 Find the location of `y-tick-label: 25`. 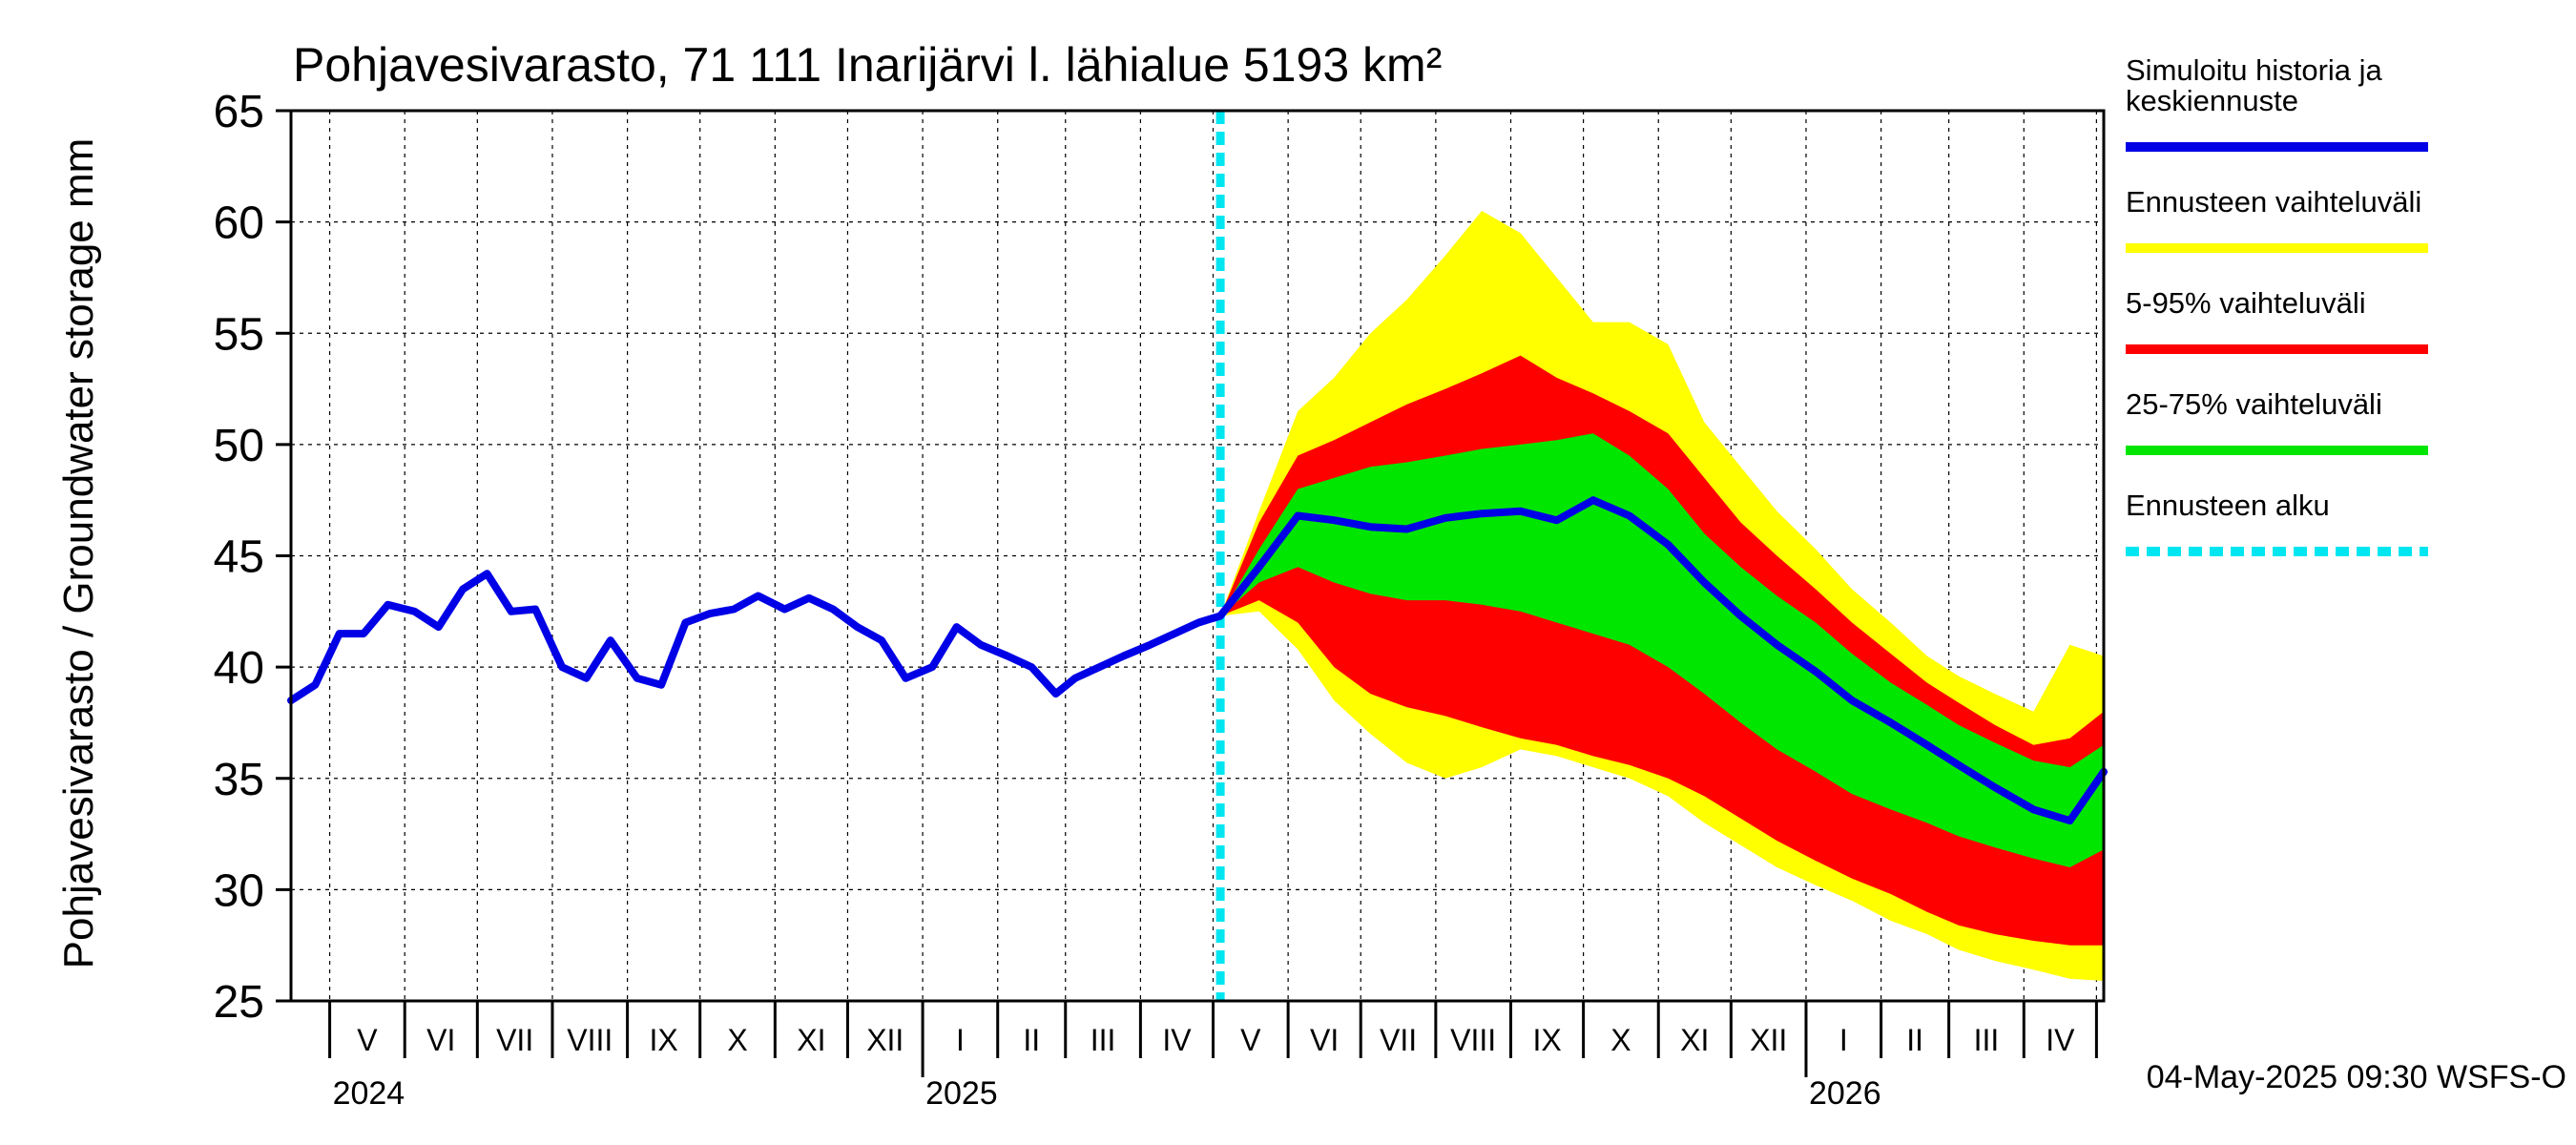

y-tick-label: 25 is located at coordinates (239, 1003).